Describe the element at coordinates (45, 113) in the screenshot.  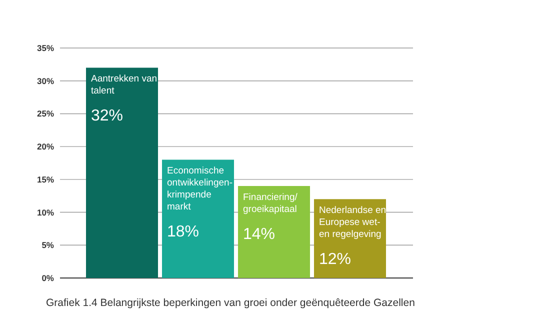
I see `y-tick-label: 25%` at that location.